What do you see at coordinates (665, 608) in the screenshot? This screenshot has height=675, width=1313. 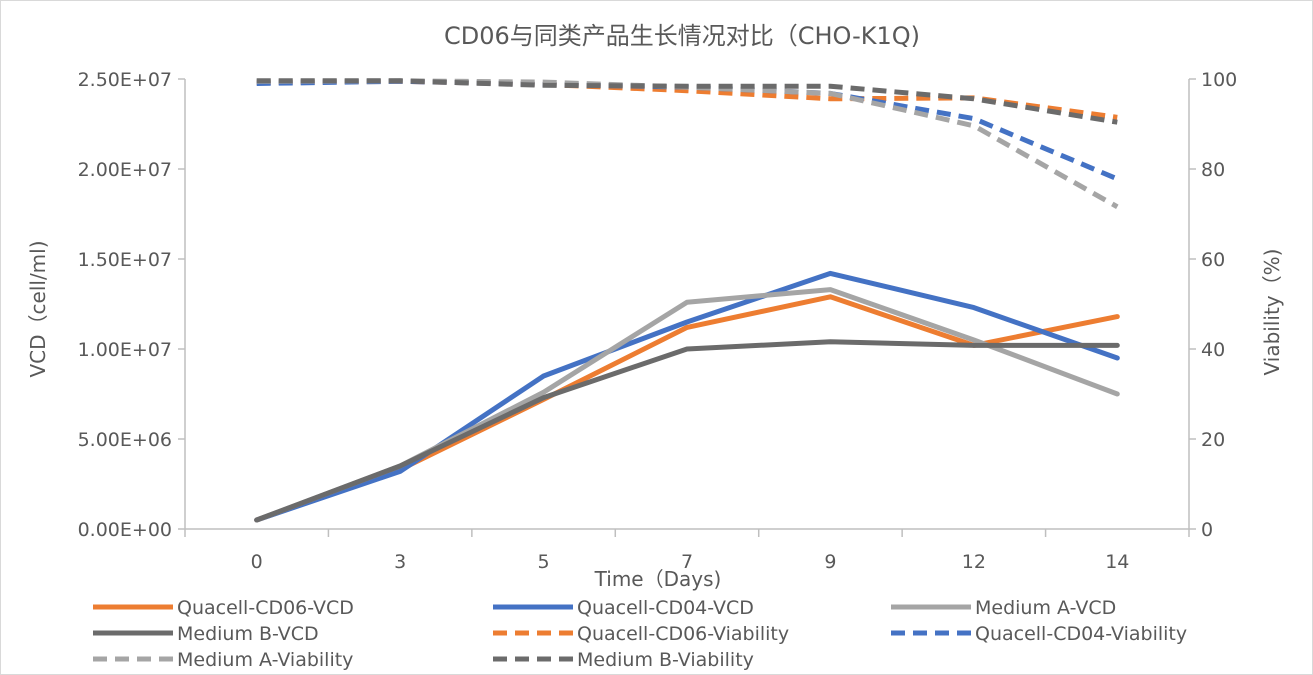 I see `legend-label: Quacell-CD04-VCD` at bounding box center [665, 608].